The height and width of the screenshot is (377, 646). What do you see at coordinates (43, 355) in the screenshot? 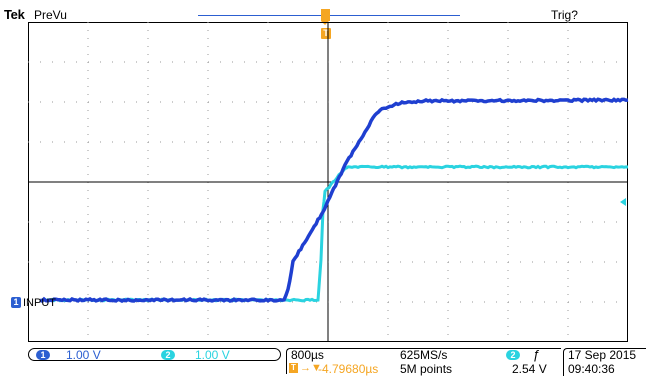
I see `ch1-badge: 1` at bounding box center [43, 355].